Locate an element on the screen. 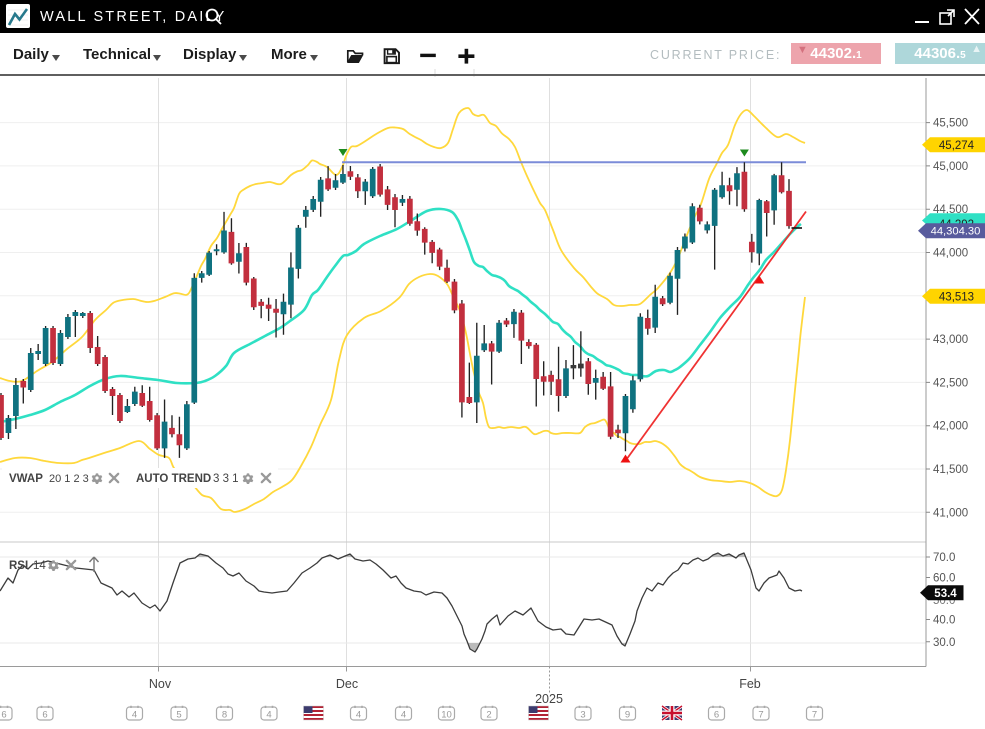 This screenshot has width=985, height=729. svg-text: AUTO TREND is located at coordinates (173, 479).